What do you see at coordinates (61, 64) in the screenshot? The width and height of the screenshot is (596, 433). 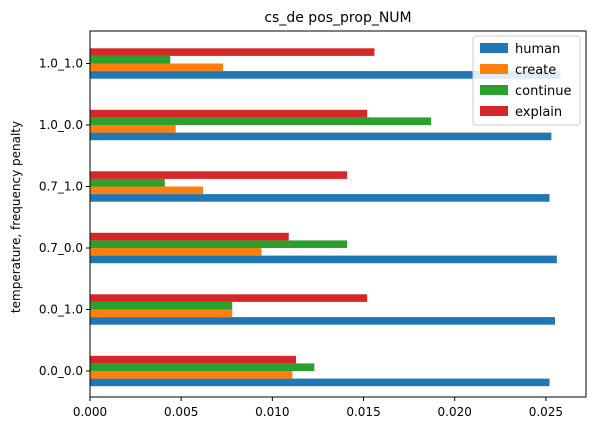 I see `y-tick-label: 1.0_1.0` at bounding box center [61, 64].